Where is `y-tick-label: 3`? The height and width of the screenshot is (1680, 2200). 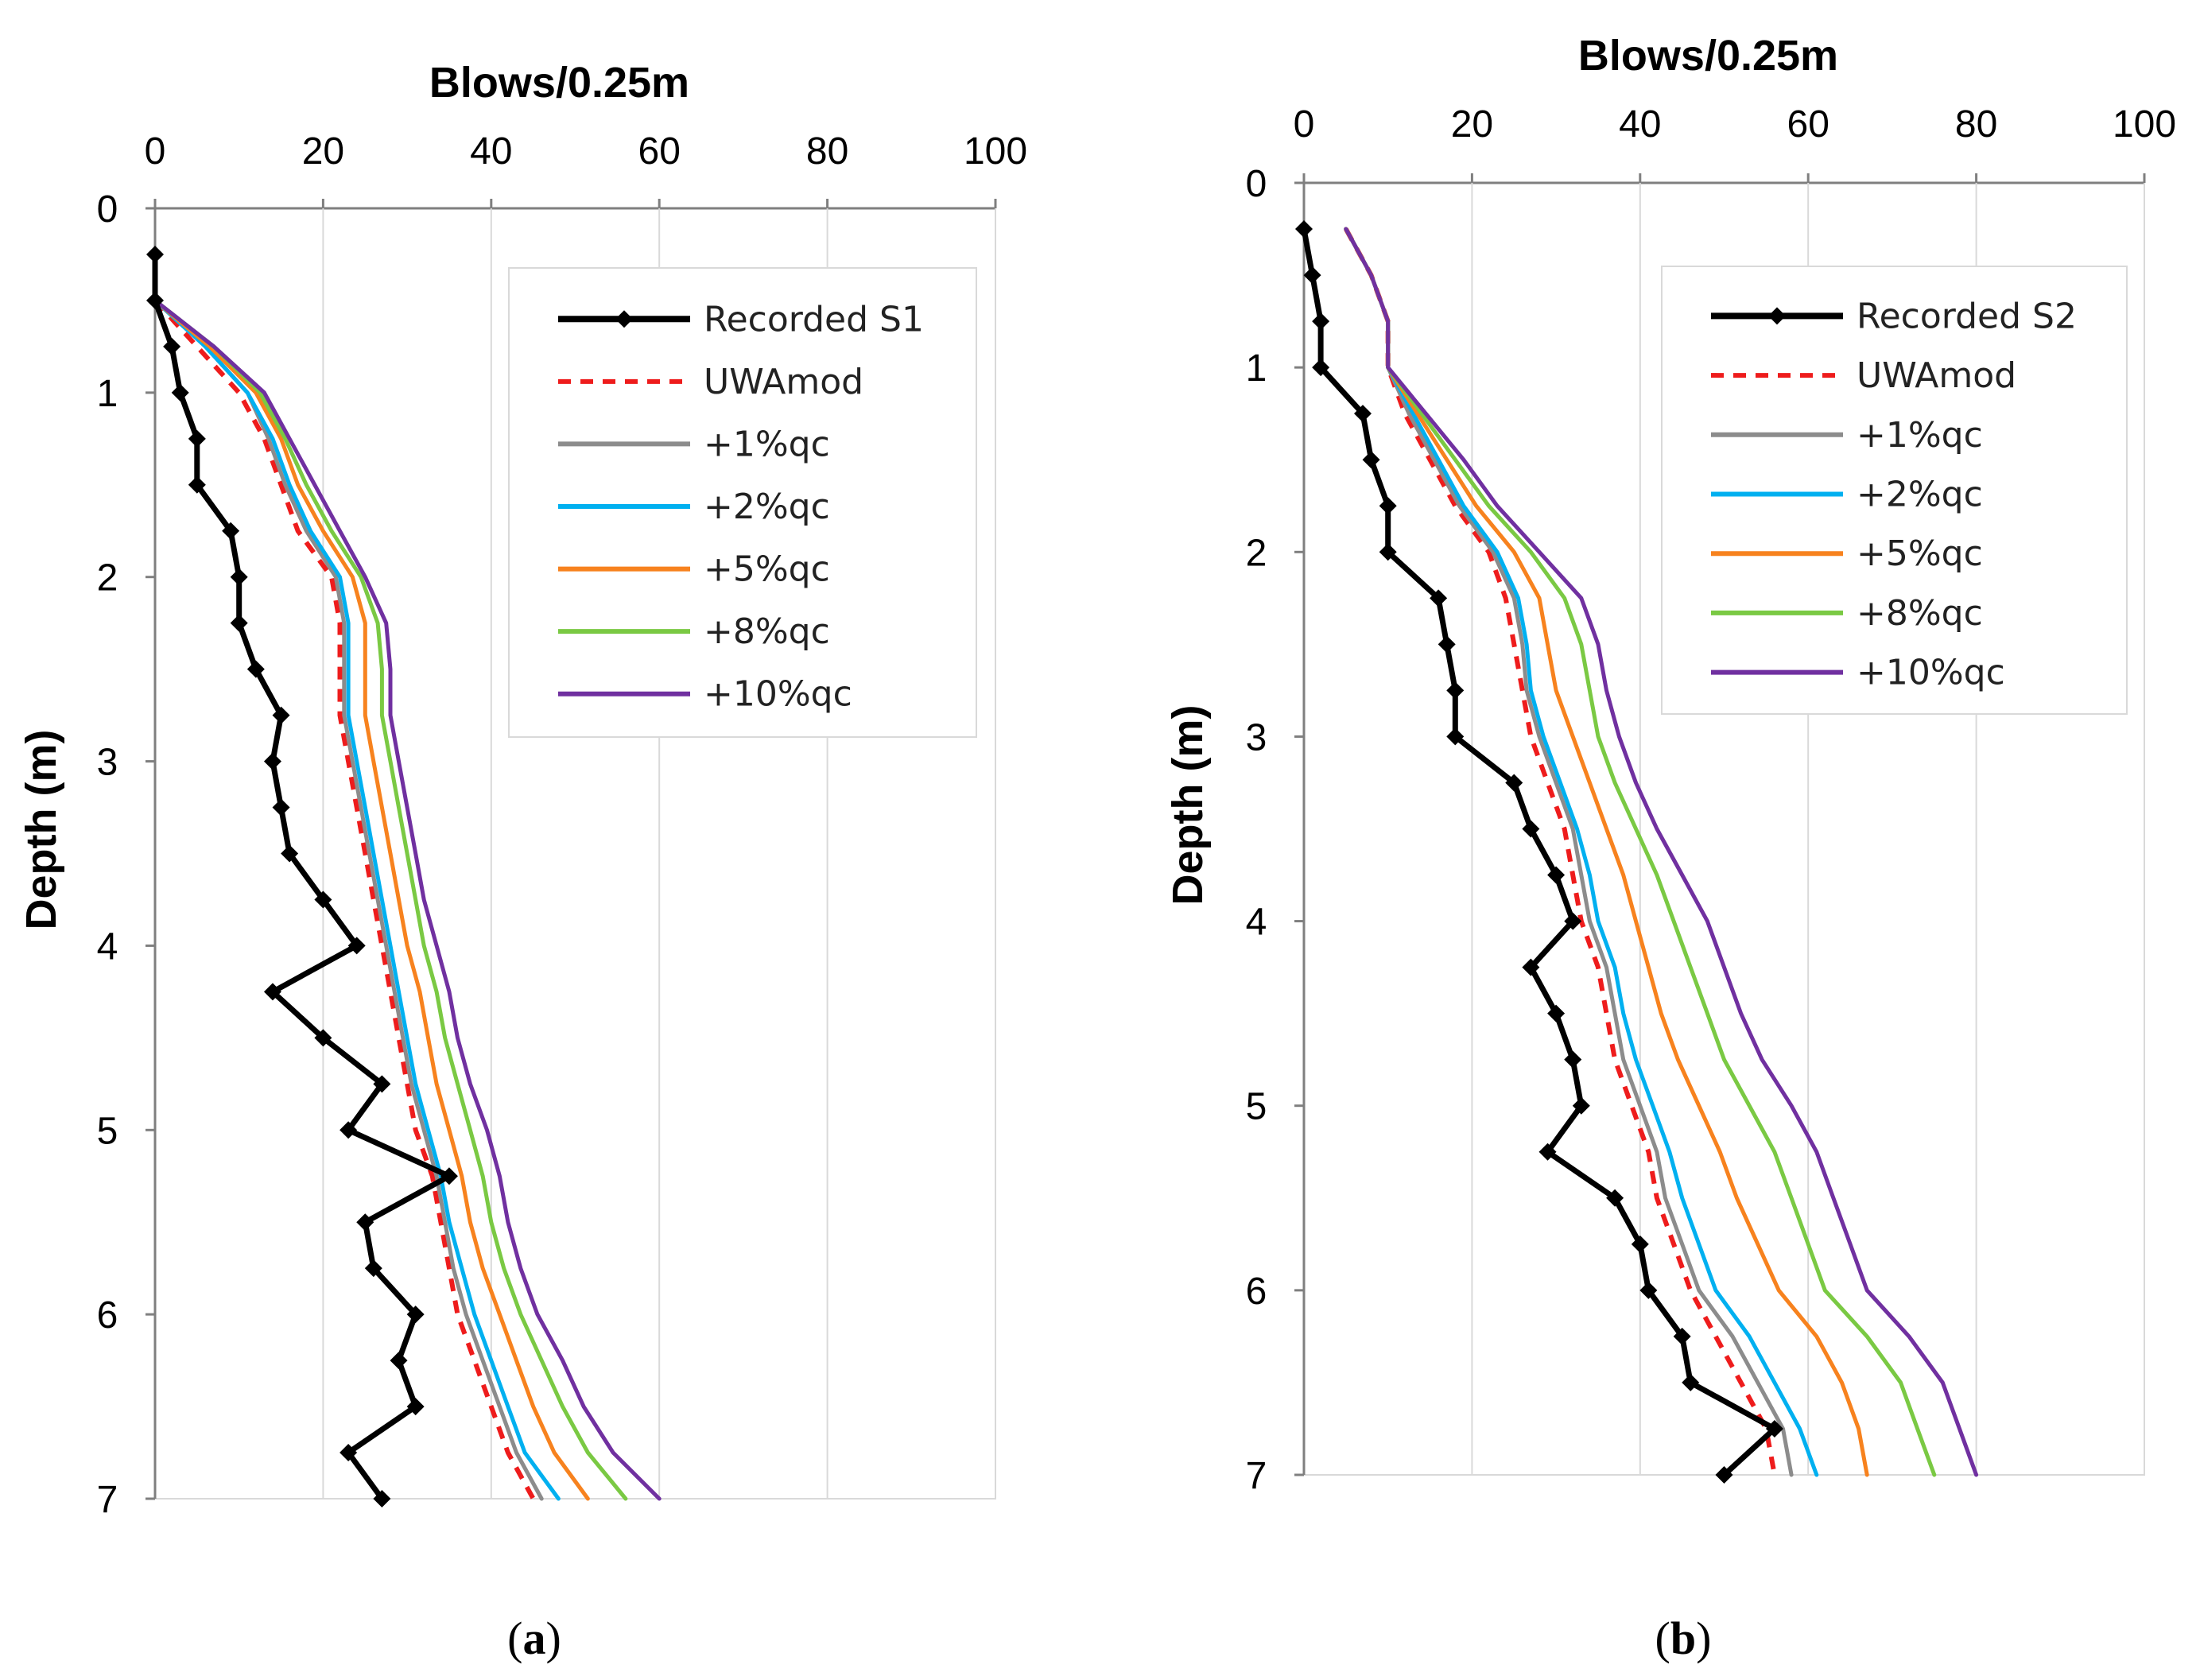
y-tick-label: 3 is located at coordinates (108, 763).